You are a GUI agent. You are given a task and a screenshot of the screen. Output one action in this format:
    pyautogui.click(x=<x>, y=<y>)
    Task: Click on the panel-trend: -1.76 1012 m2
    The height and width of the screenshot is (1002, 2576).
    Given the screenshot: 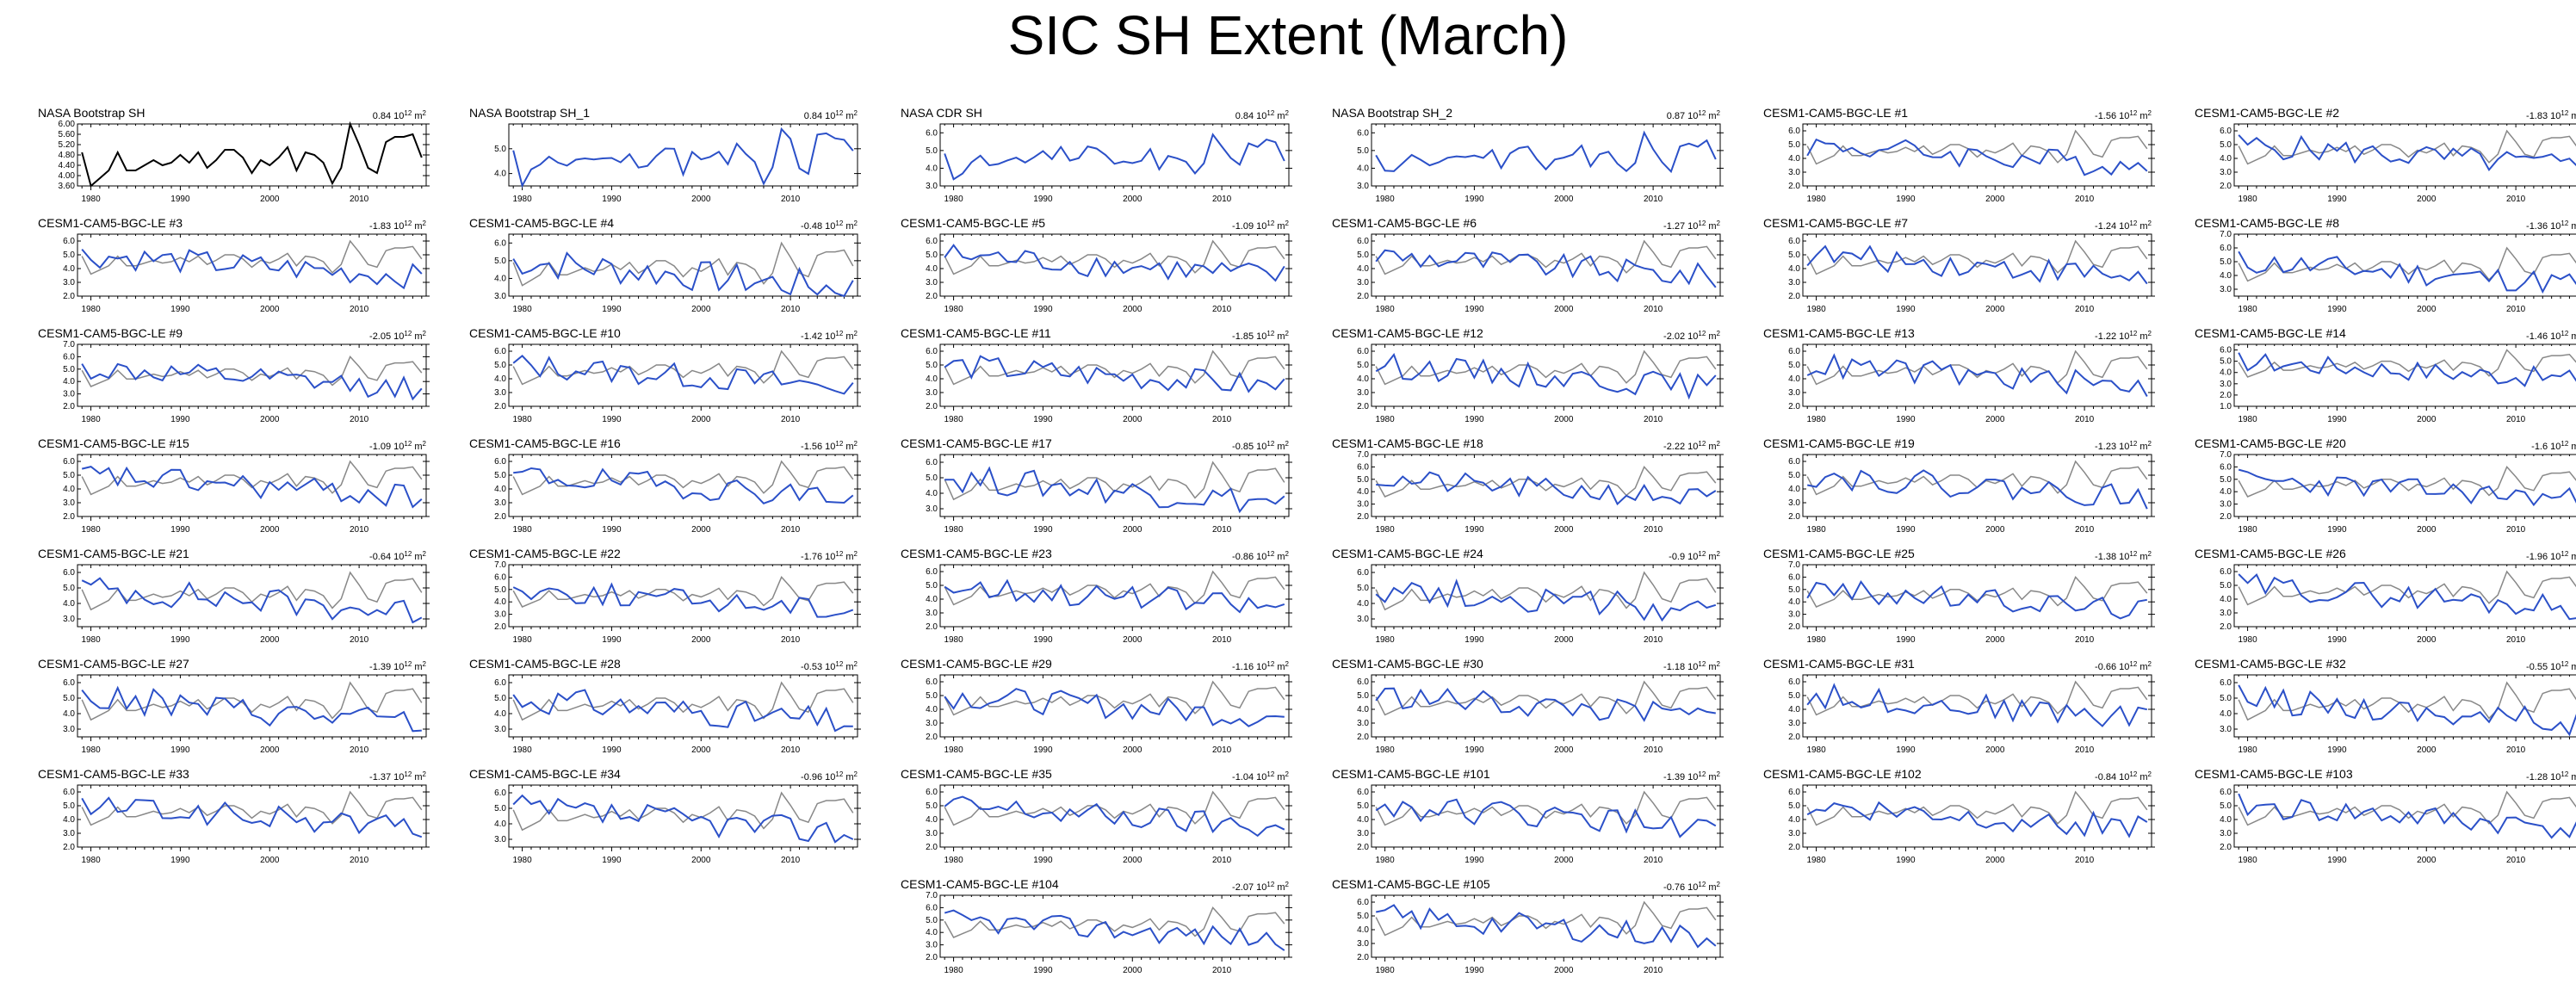 What is the action you would take?
    pyautogui.click(x=829, y=556)
    